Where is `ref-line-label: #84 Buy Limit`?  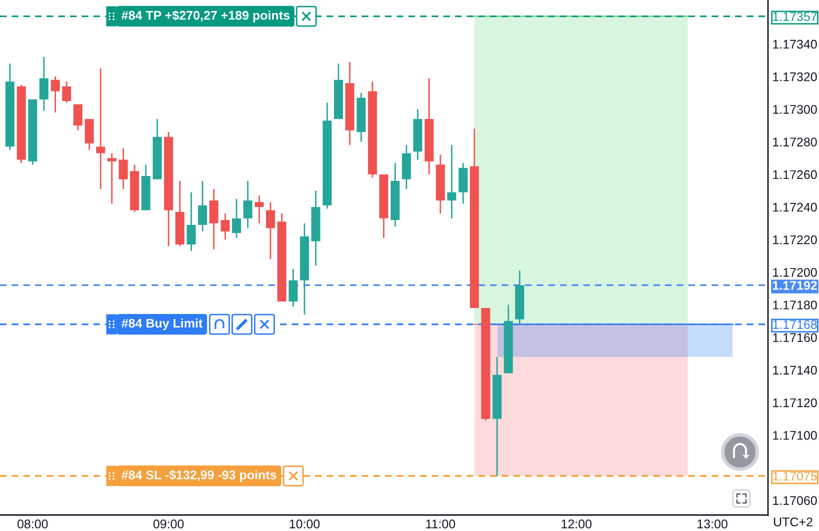
ref-line-label: #84 Buy Limit is located at coordinates (162, 324).